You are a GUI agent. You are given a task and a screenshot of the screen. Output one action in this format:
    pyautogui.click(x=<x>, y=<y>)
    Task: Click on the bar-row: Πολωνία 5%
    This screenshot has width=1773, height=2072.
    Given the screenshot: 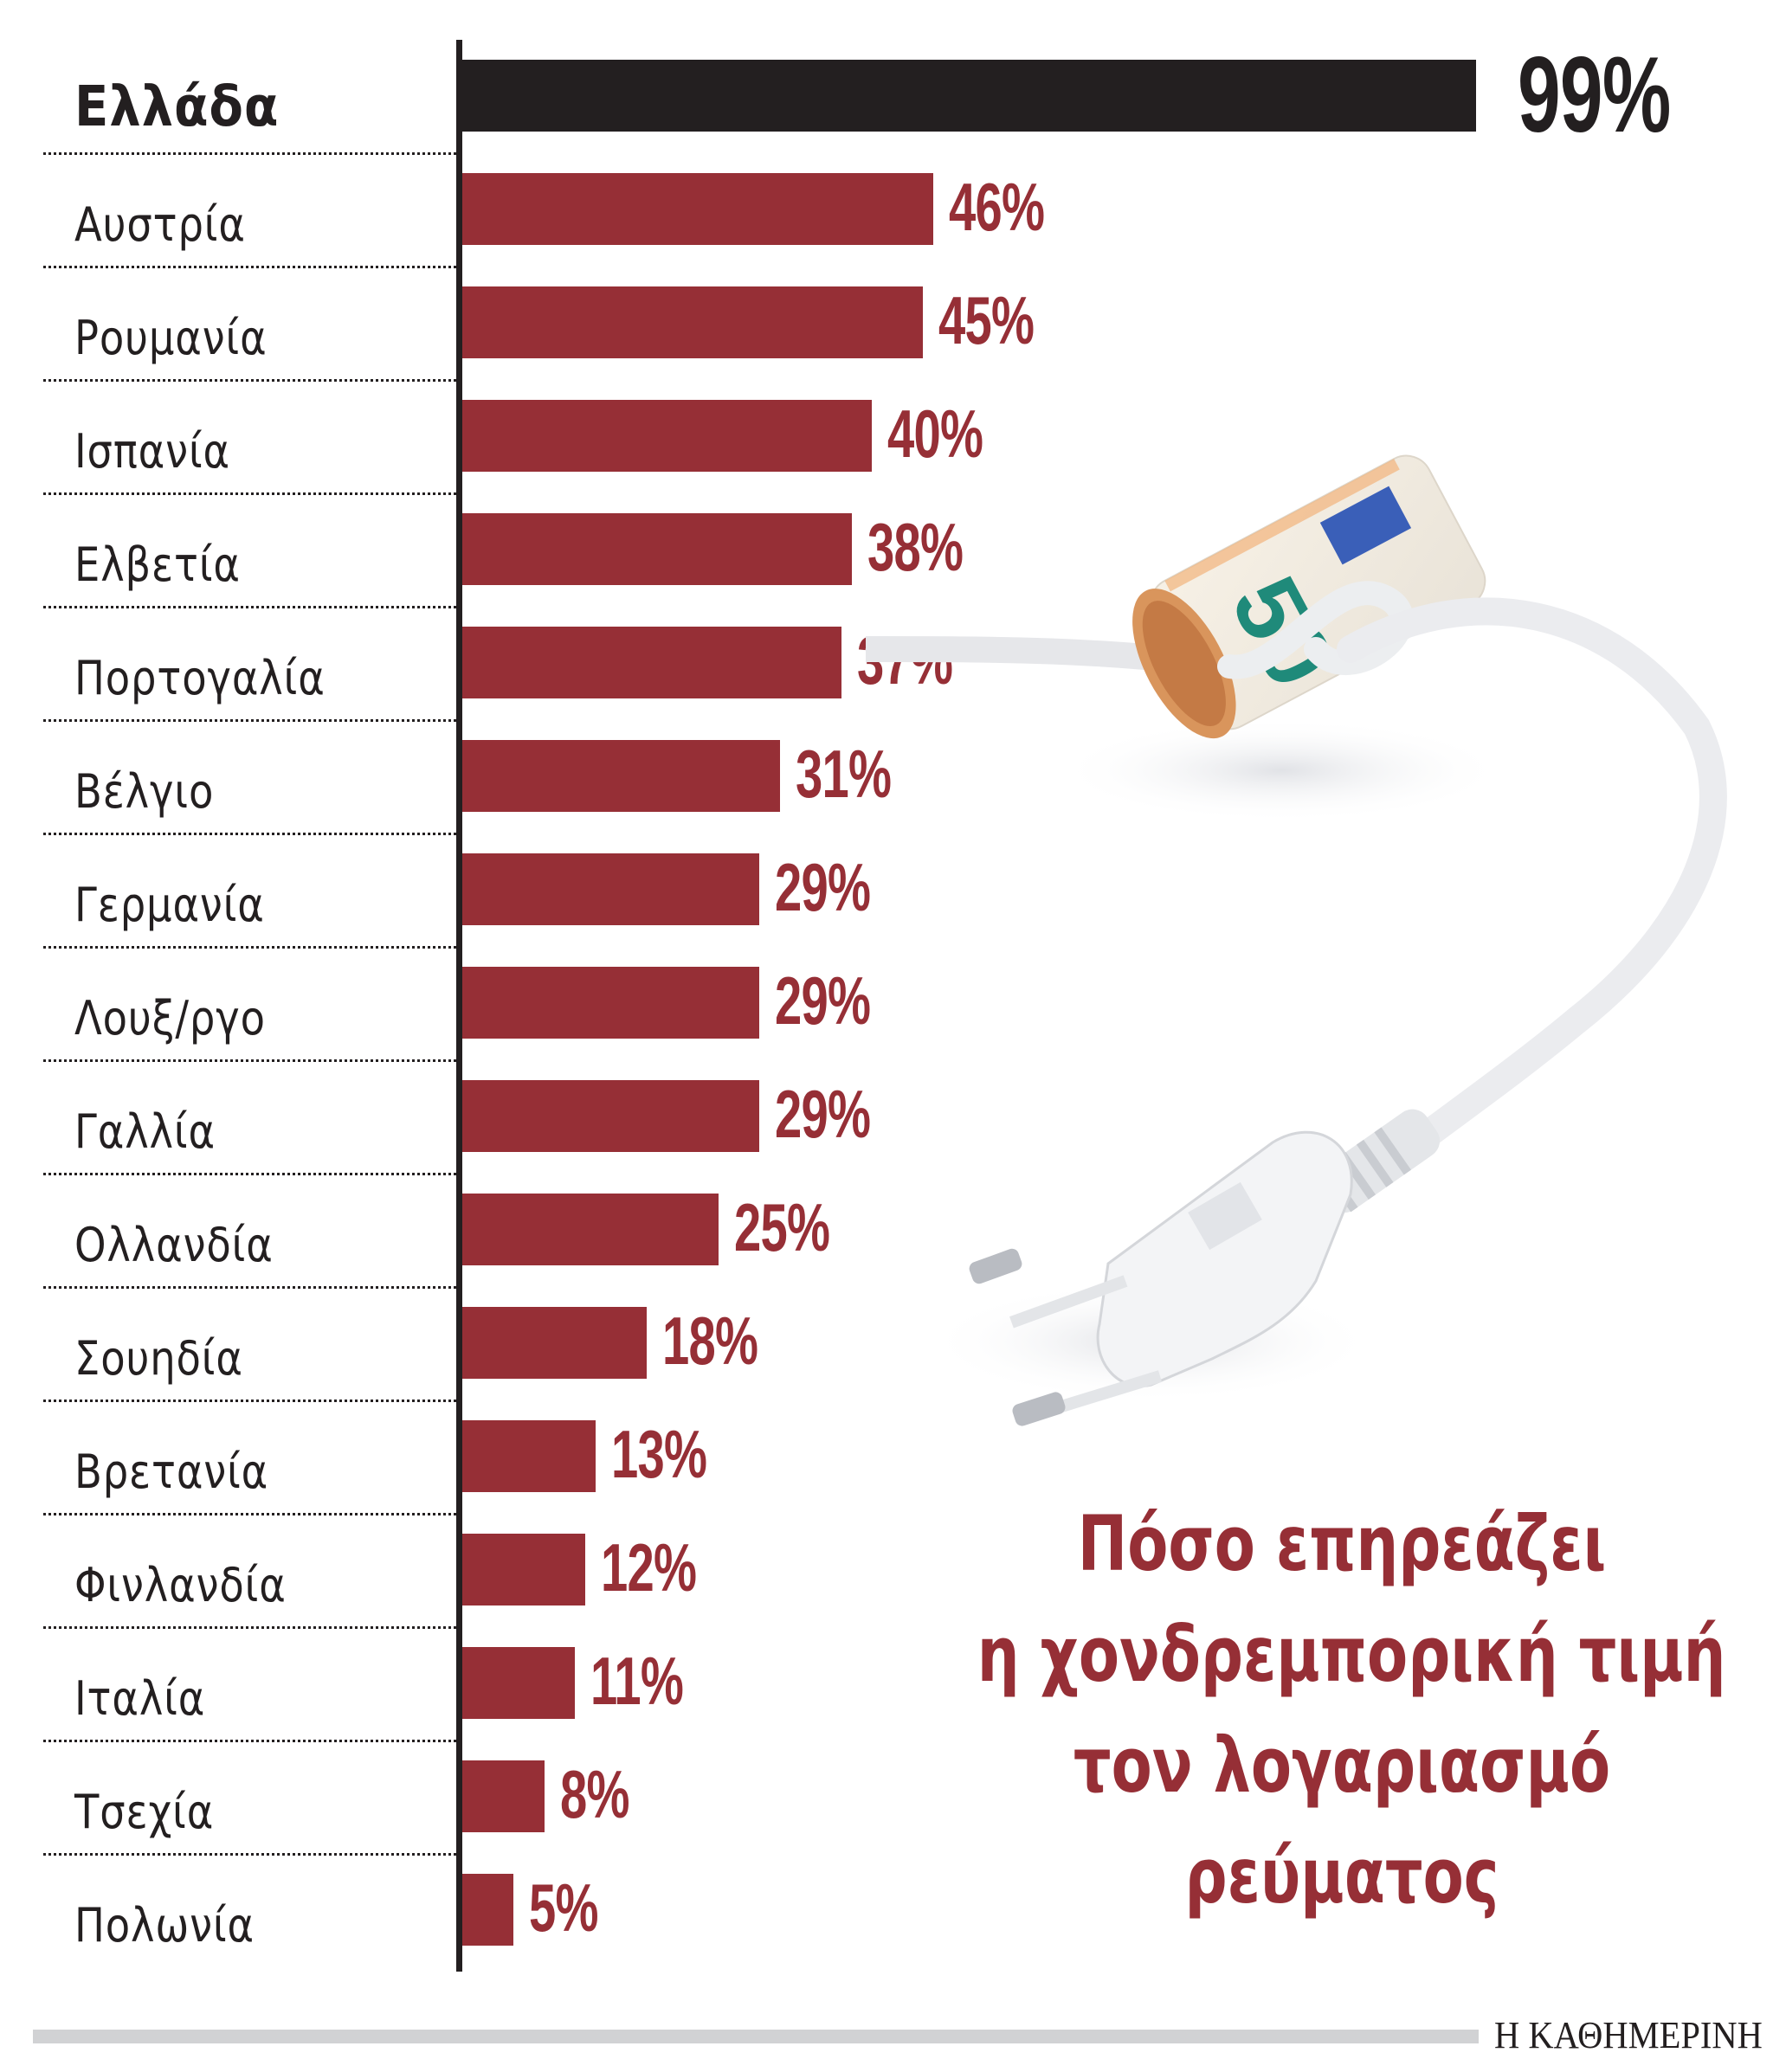 What is the action you would take?
    pyautogui.click(x=886, y=1928)
    